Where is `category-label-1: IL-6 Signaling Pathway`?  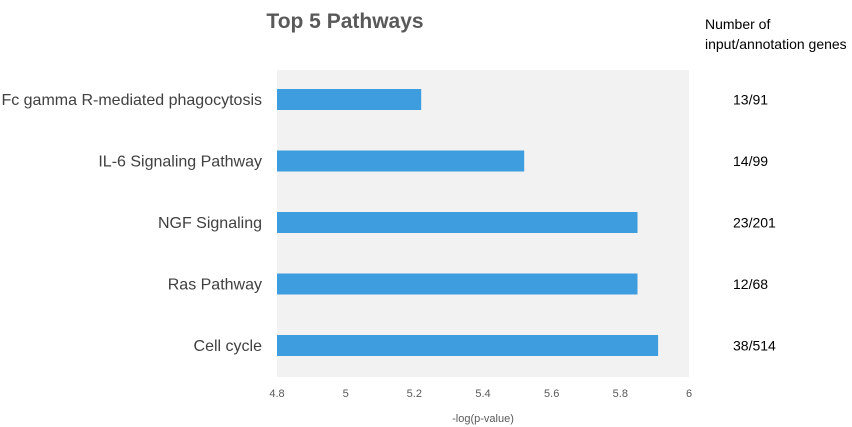
category-label-1: IL-6 Signaling Pathway is located at coordinates (180, 162).